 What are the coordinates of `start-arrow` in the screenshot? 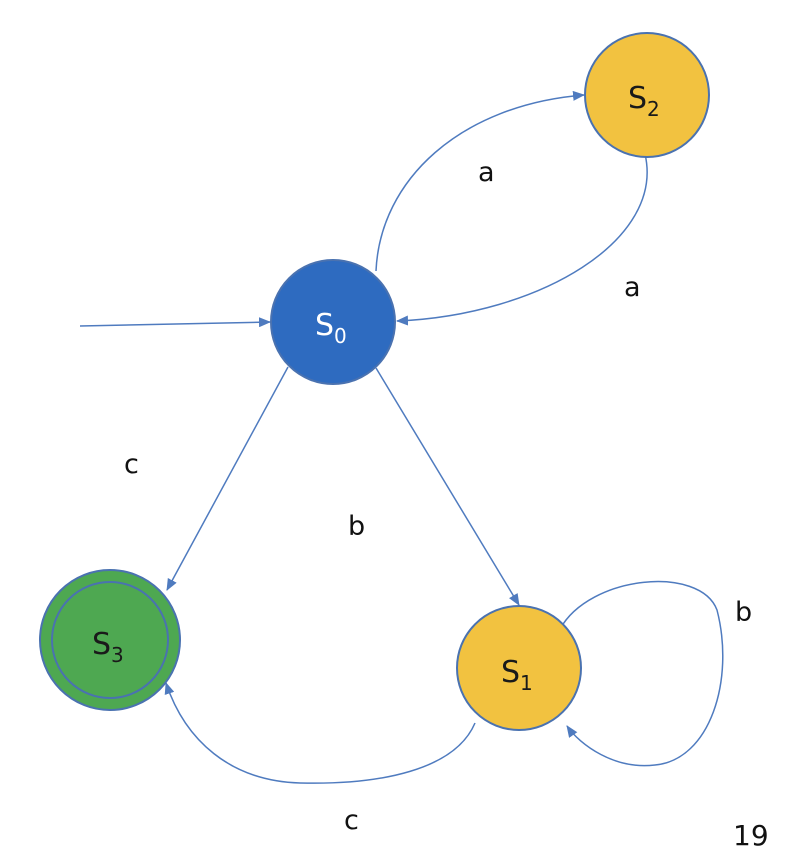 It's located at (175, 324).